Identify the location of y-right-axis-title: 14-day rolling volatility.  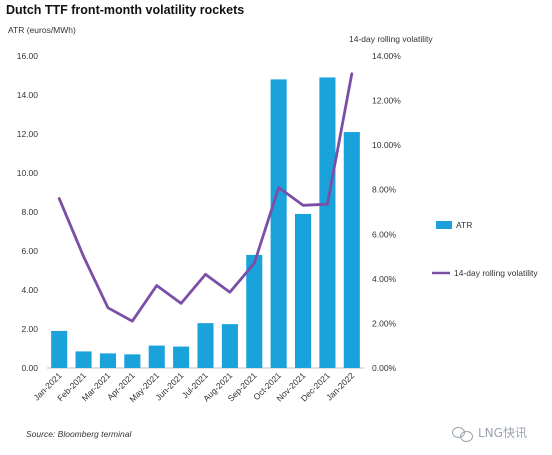
(391, 39).